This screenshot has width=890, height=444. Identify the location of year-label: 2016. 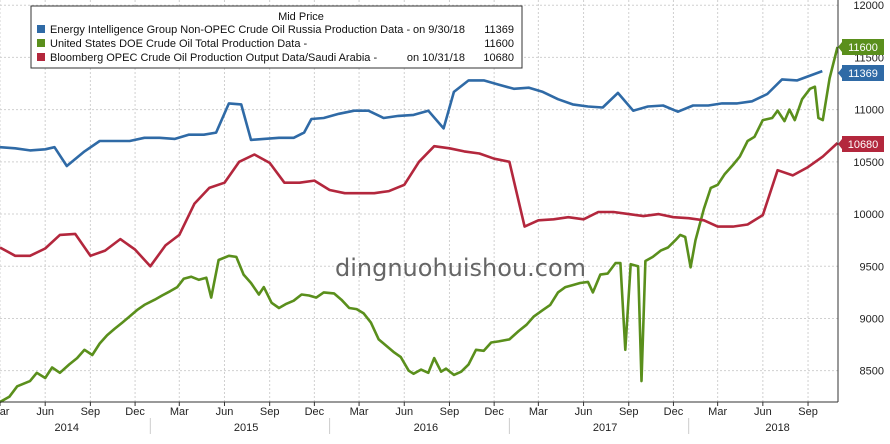
(426, 428).